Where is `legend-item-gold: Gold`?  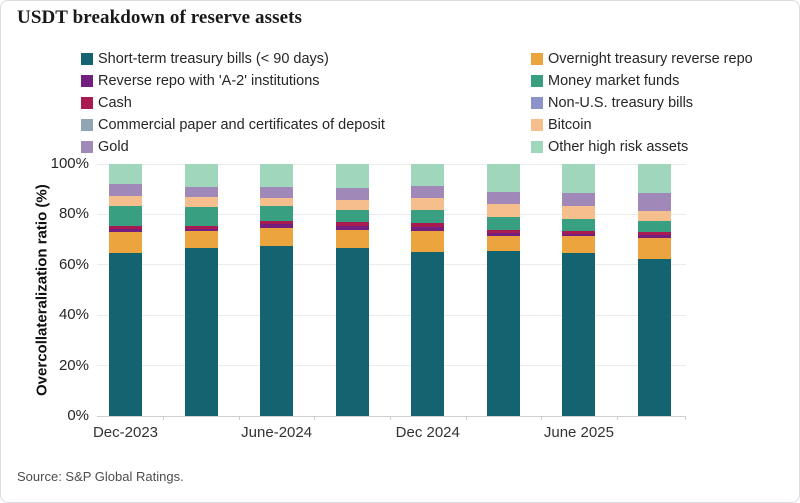 legend-item-gold: Gold is located at coordinates (233, 147).